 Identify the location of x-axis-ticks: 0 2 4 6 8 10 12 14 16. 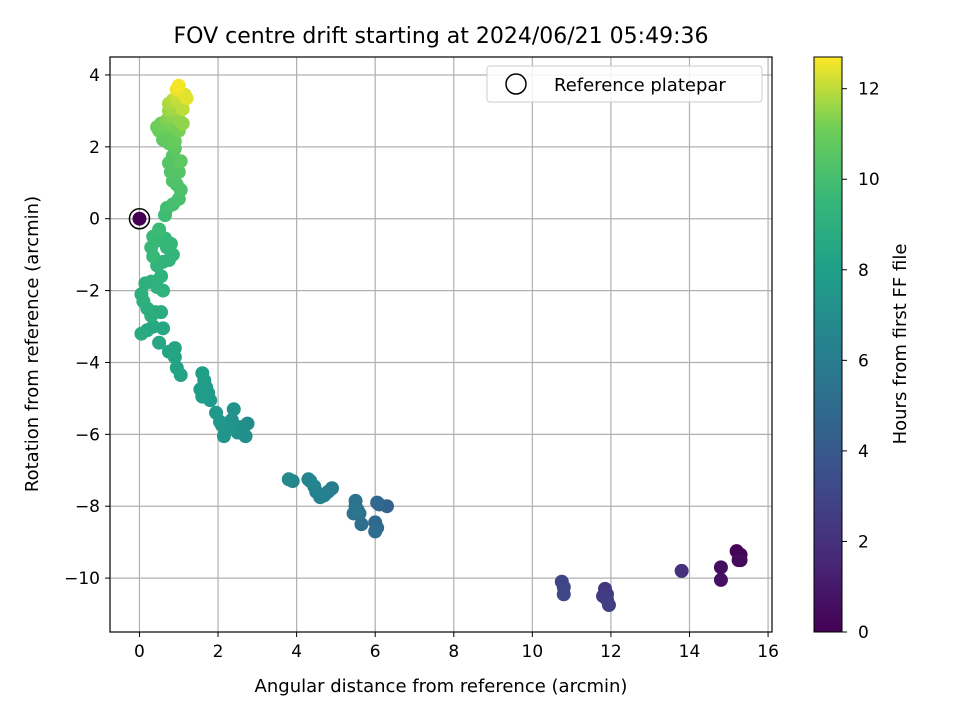
(456, 647).